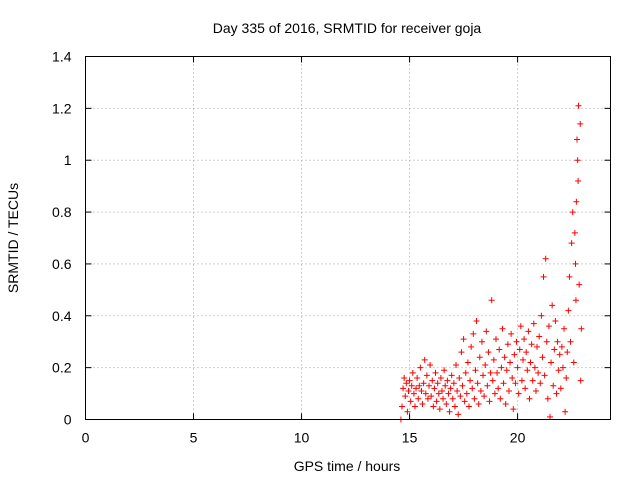 Image resolution: width=640 pixels, height=480 pixels. What do you see at coordinates (347, 466) in the screenshot?
I see `x-axis-title: GPS time / hours` at bounding box center [347, 466].